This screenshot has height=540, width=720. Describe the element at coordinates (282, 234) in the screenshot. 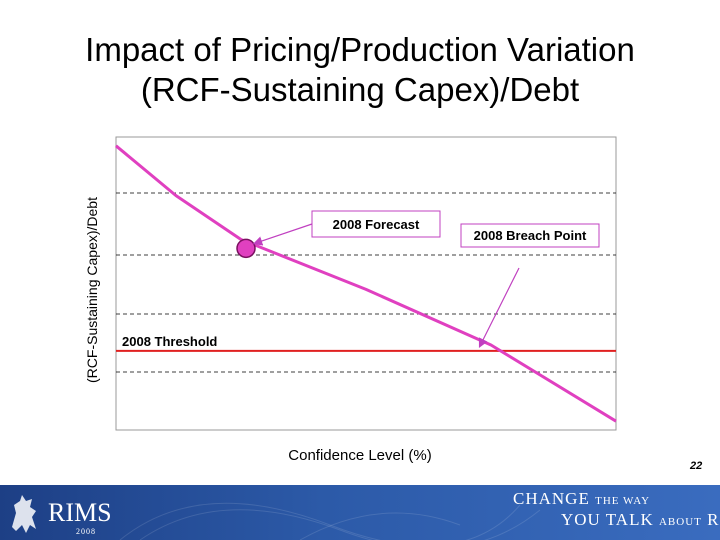

I see `forecast-arrow` at that location.